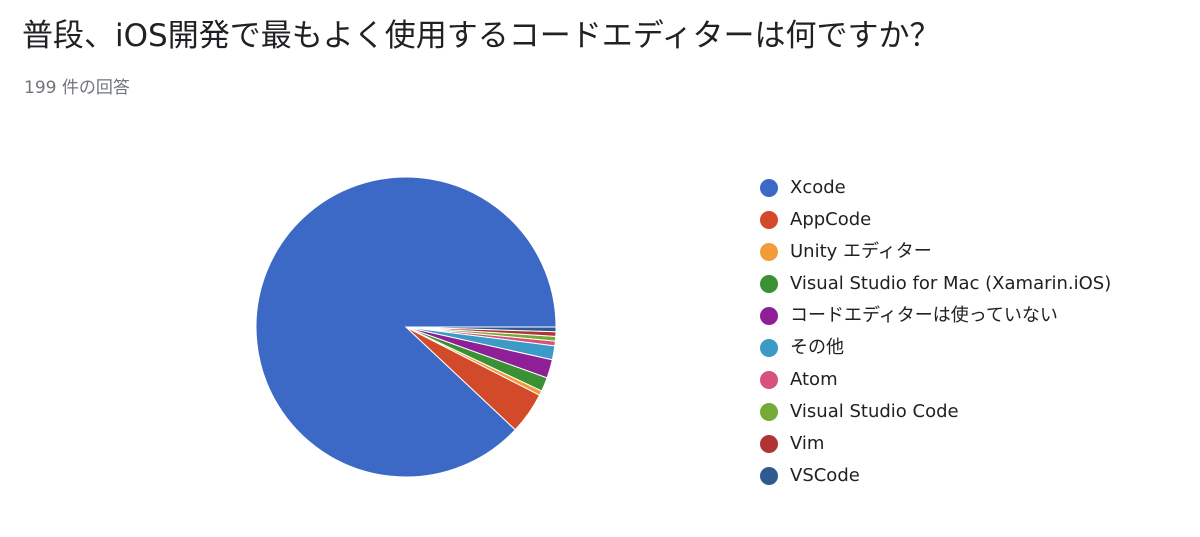 The height and width of the screenshot is (537, 1200). What do you see at coordinates (818, 187) in the screenshot?
I see `legend-label: Xcode` at bounding box center [818, 187].